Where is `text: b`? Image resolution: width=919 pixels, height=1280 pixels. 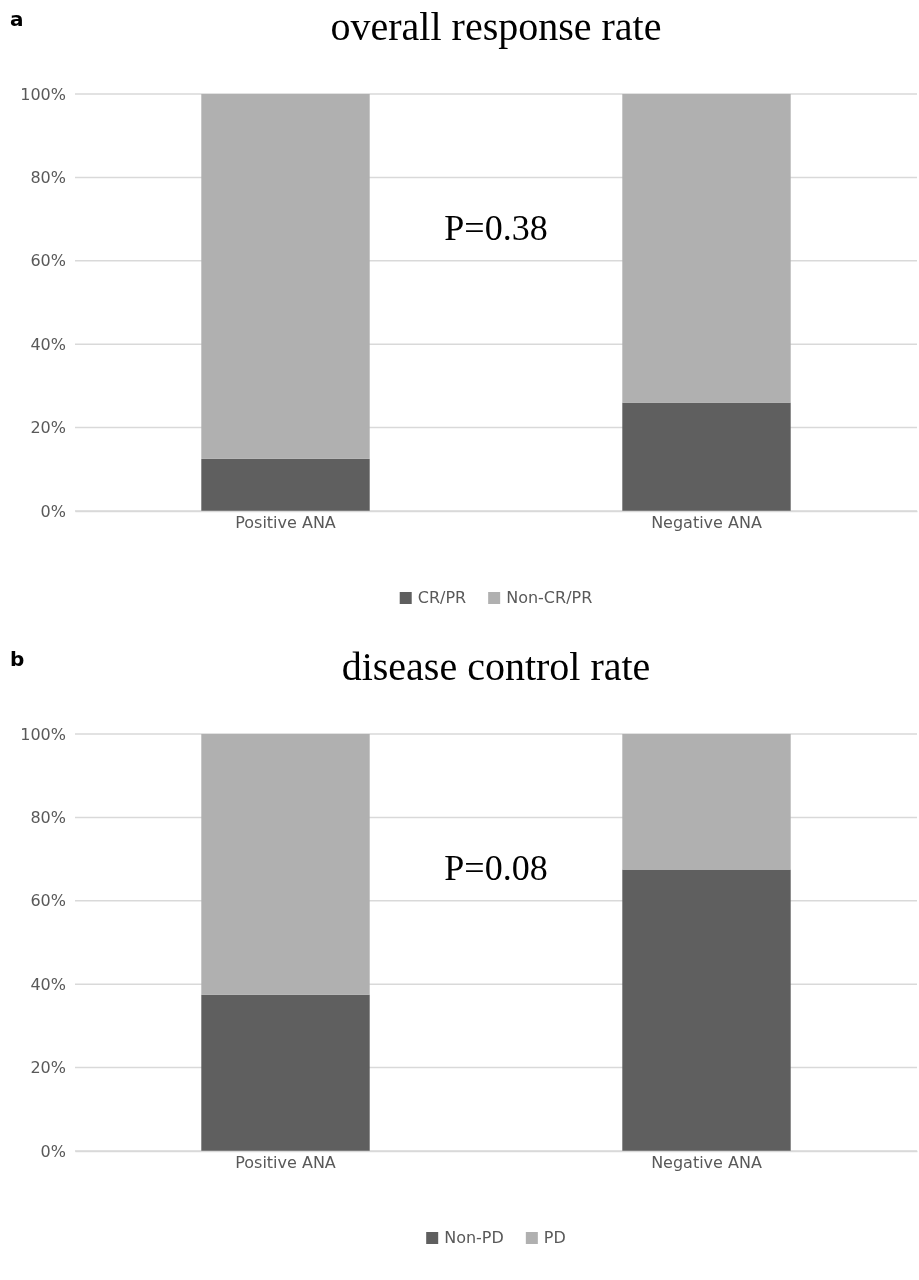
text: b is located at coordinates (17, 659).